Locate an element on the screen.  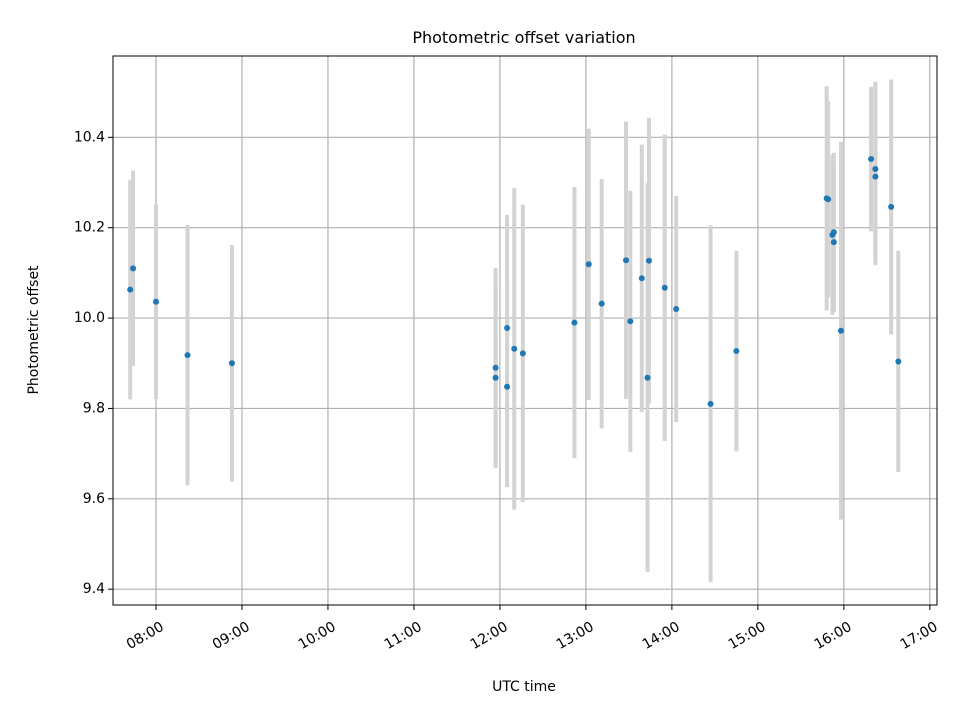
chart-title: Photometric offset variation is located at coordinates (523, 37).